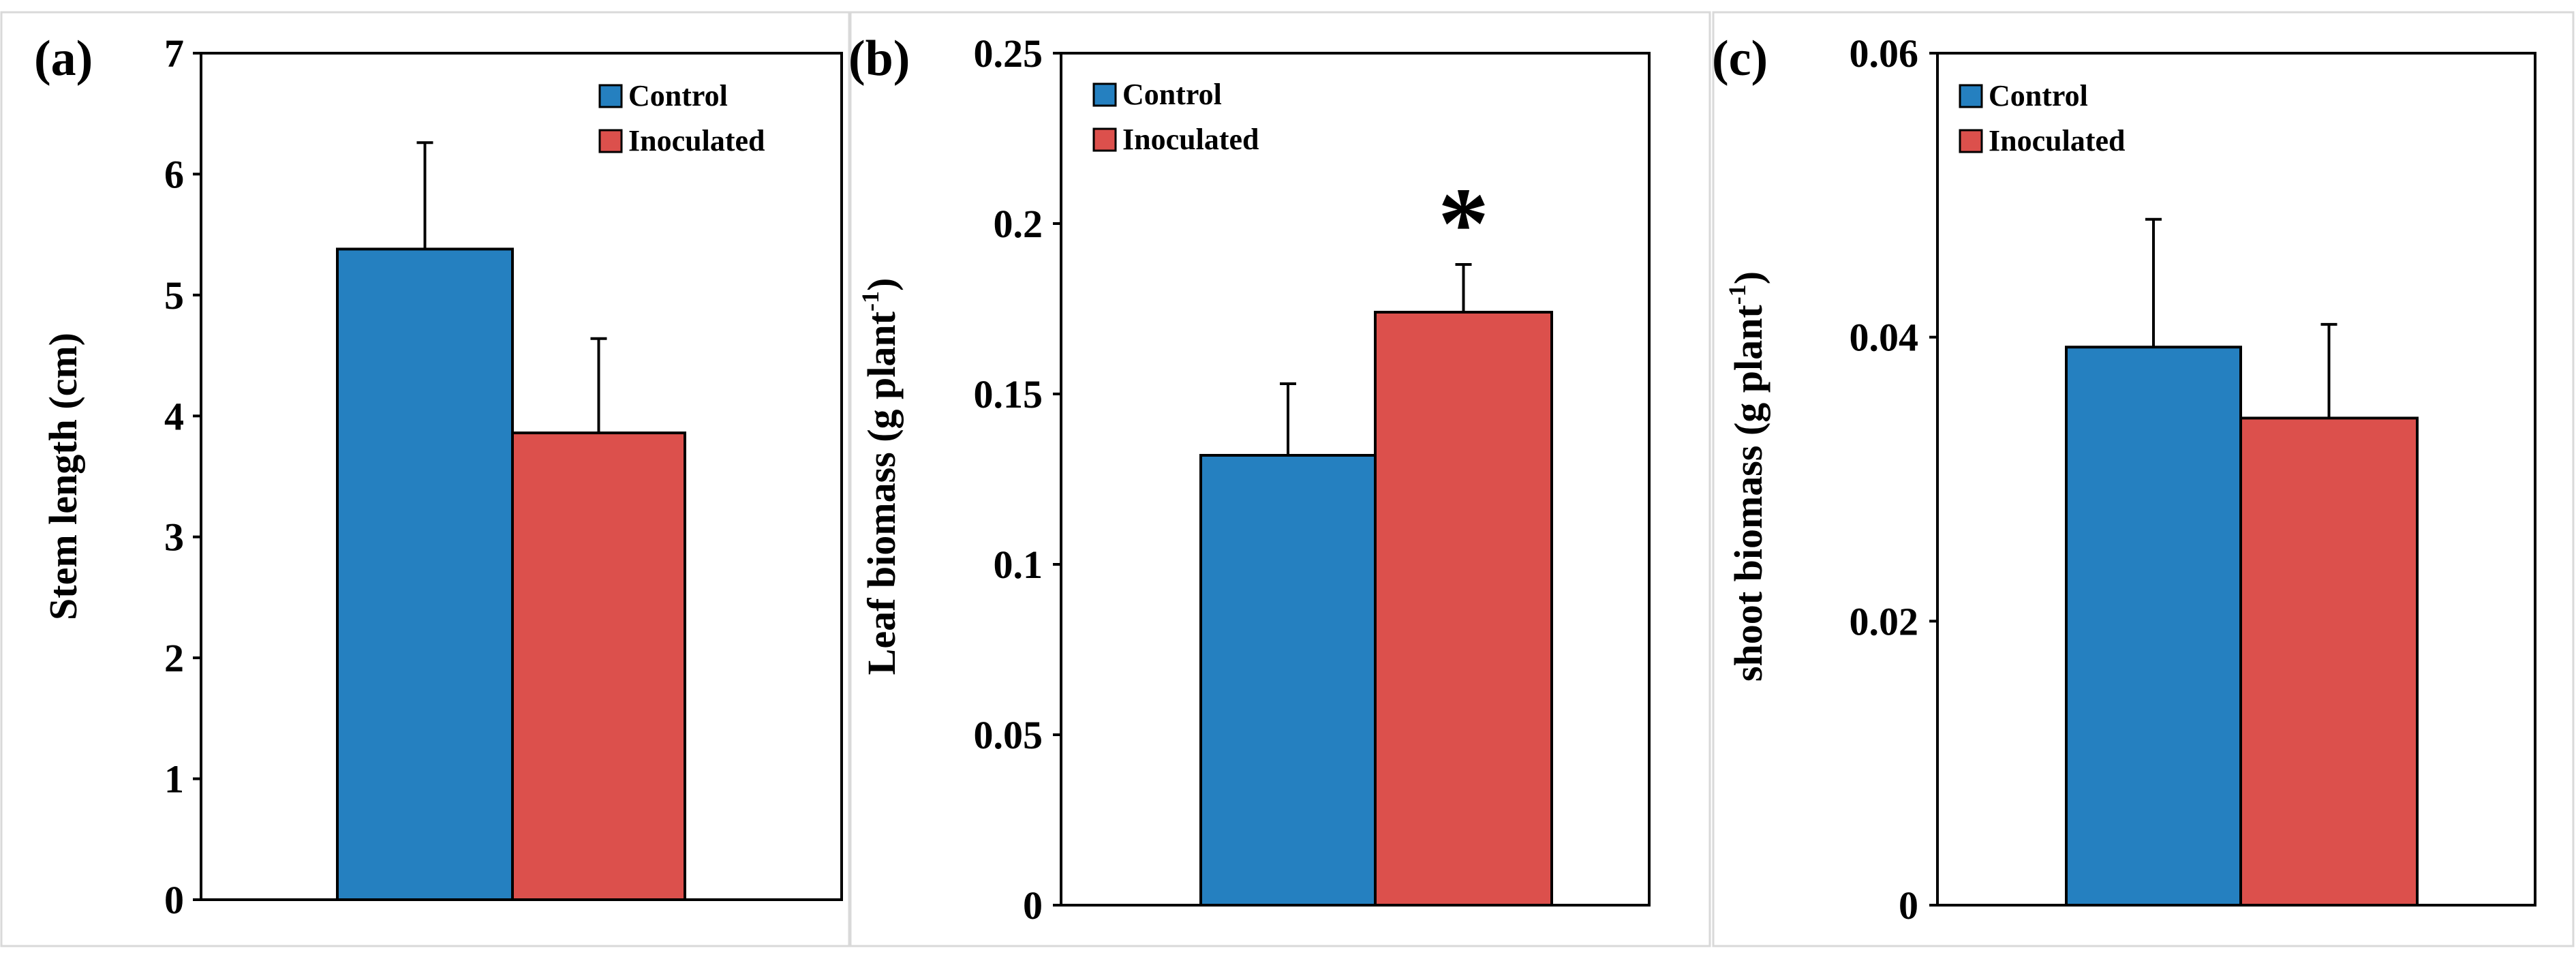 Image resolution: width=2576 pixels, height=959 pixels. What do you see at coordinates (879, 59) in the screenshot?
I see `panel-label: (b)` at bounding box center [879, 59].